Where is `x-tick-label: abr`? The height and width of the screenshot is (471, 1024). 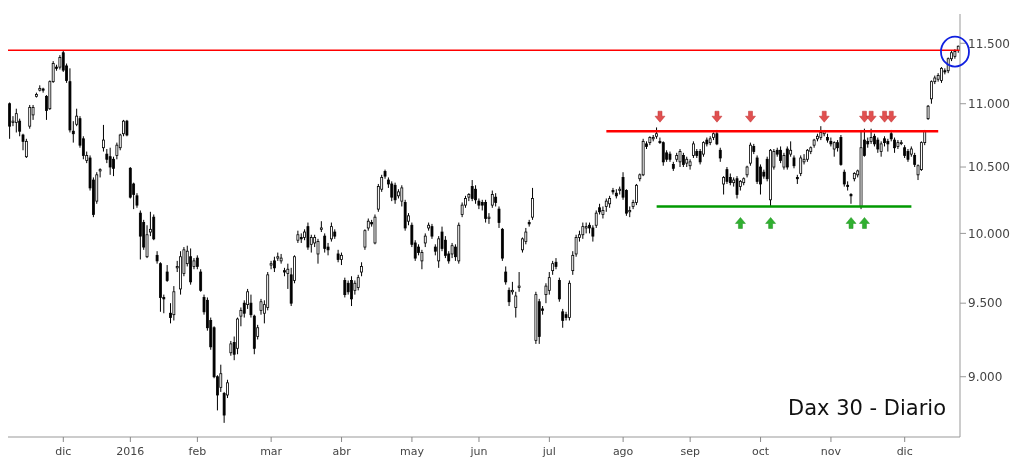
x-tick-label: abr is located at coordinates (342, 451).